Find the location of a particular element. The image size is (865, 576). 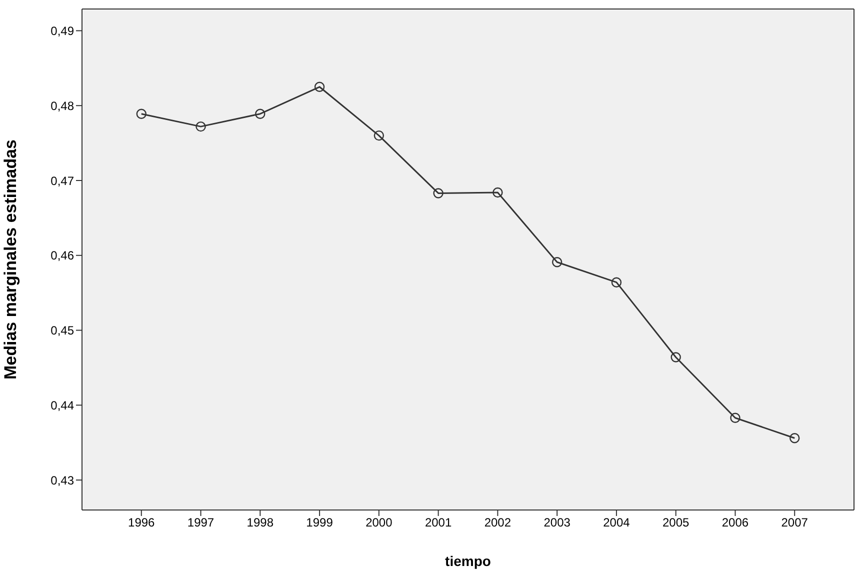

x-tick-label: 2006 is located at coordinates (735, 523).